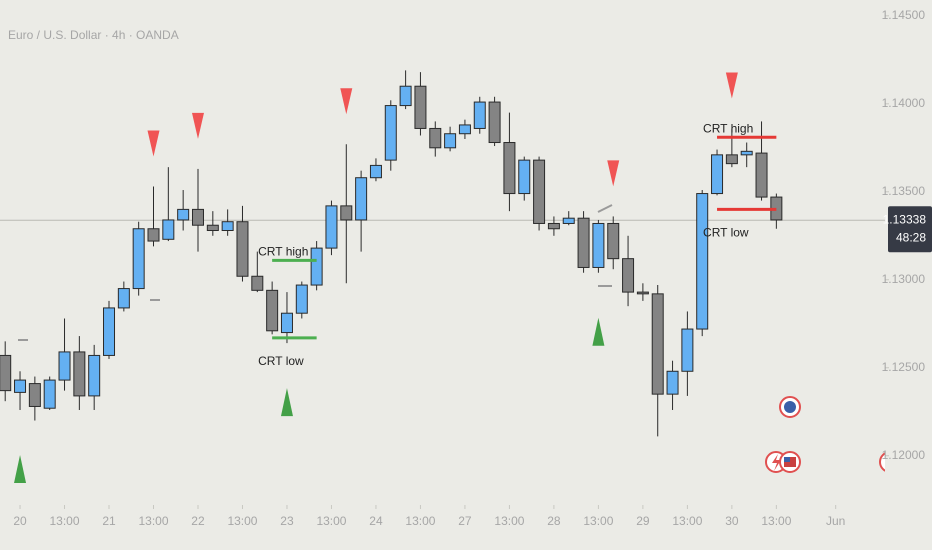 The width and height of the screenshot is (932, 550). What do you see at coordinates (904, 279) in the screenshot?
I see `y-tick-label: 1.13000` at bounding box center [904, 279].